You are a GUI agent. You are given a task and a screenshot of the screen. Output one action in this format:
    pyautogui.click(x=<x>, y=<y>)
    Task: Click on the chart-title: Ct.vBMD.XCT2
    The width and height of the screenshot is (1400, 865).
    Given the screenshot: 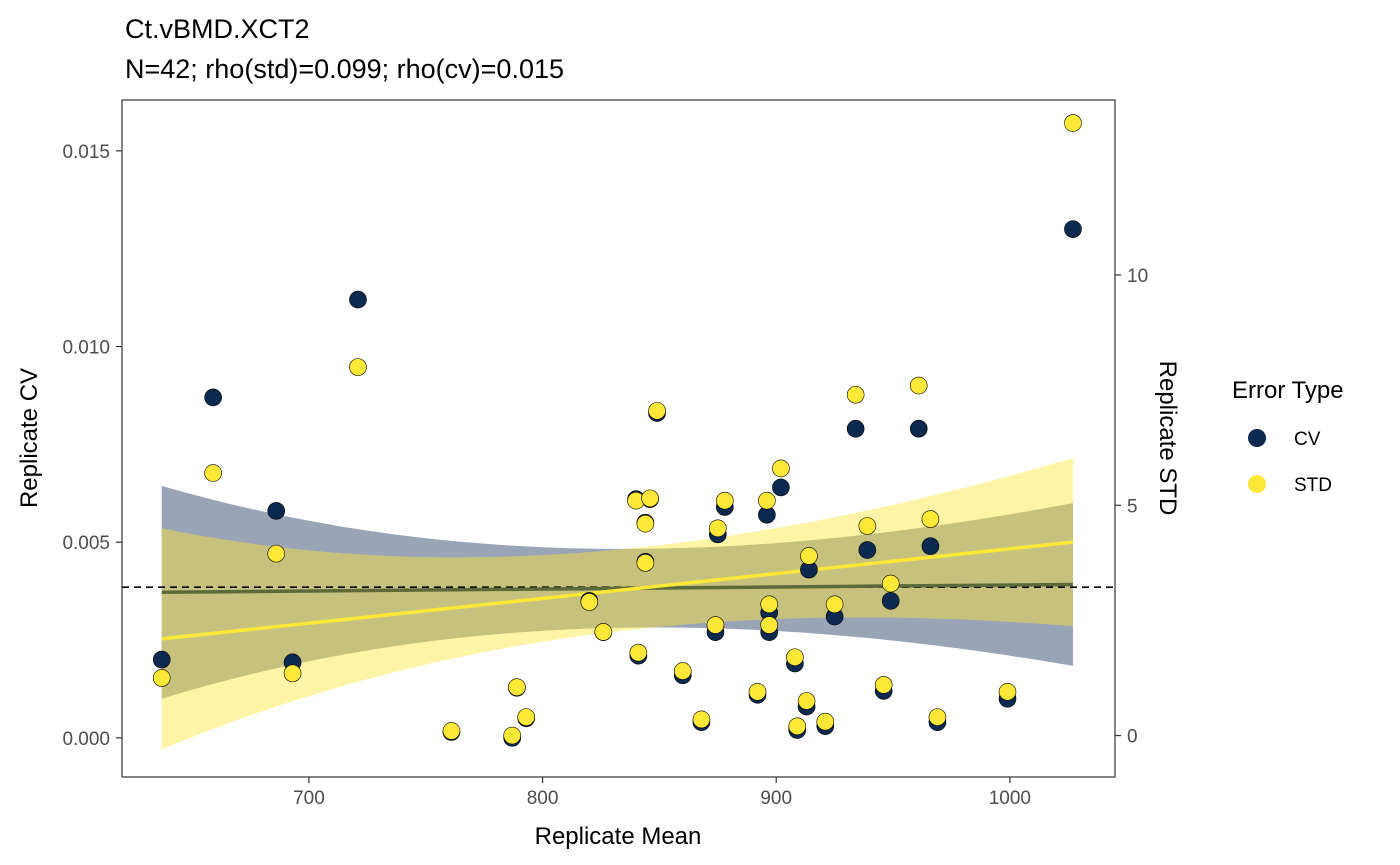 What is the action you would take?
    pyautogui.click(x=217, y=29)
    